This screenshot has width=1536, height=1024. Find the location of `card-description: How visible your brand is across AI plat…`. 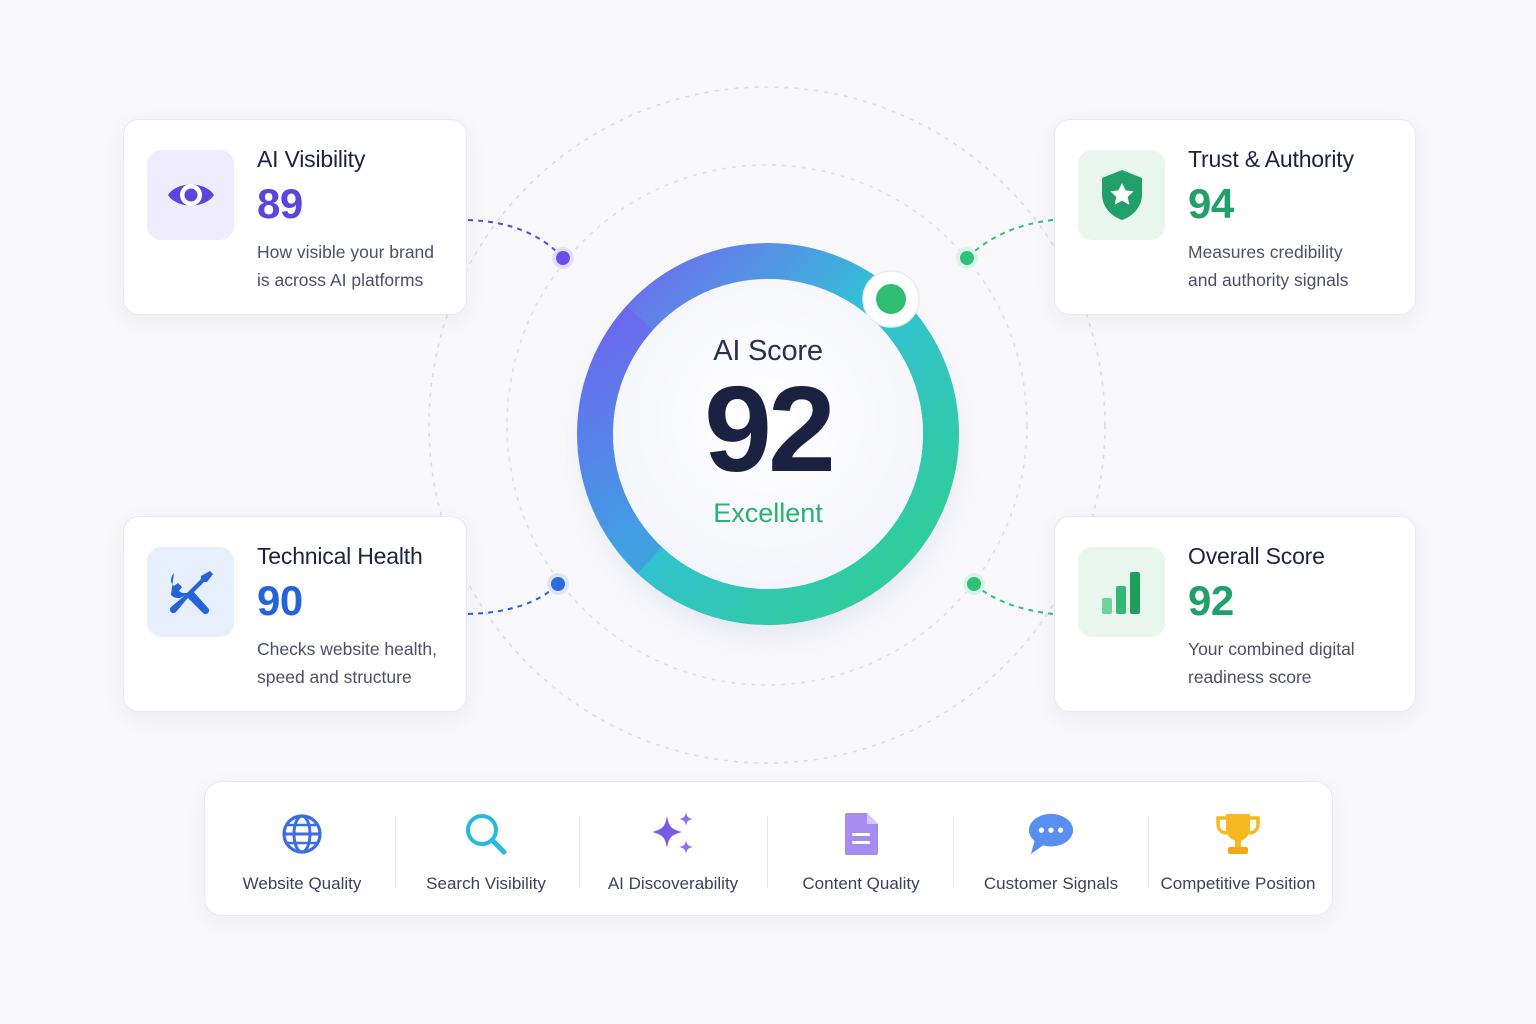

card-description: How visible your brand is across AI plat… is located at coordinates (357, 266).